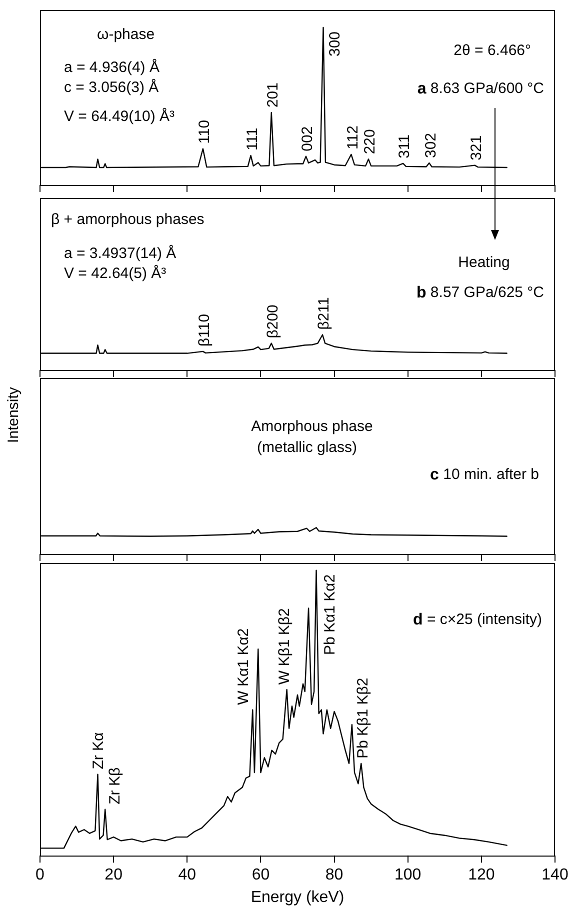  Describe the element at coordinates (324, 313) in the screenshot. I see `annotation: β211` at that location.